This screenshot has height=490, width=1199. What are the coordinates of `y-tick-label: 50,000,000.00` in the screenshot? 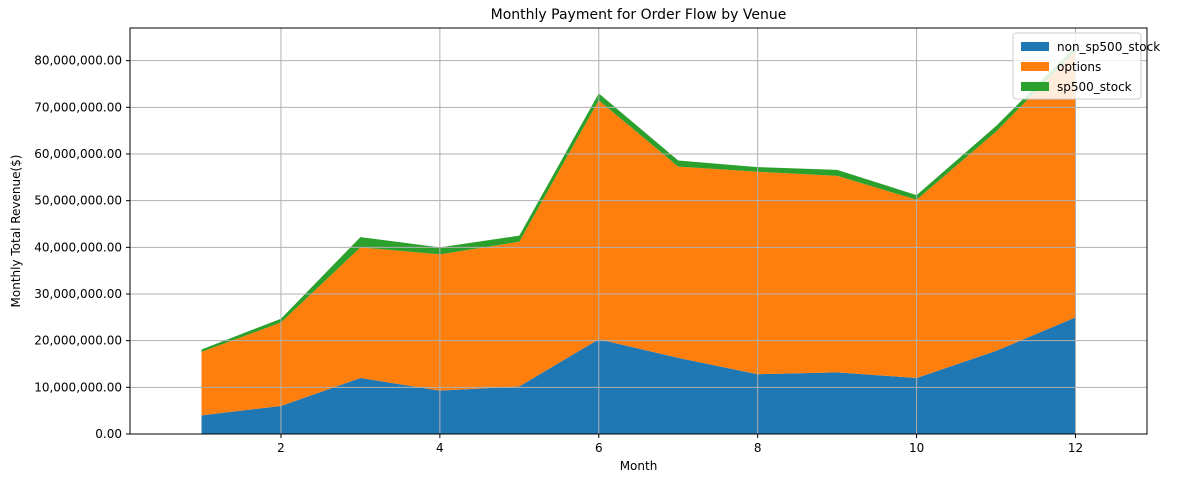 It's located at (78, 201).